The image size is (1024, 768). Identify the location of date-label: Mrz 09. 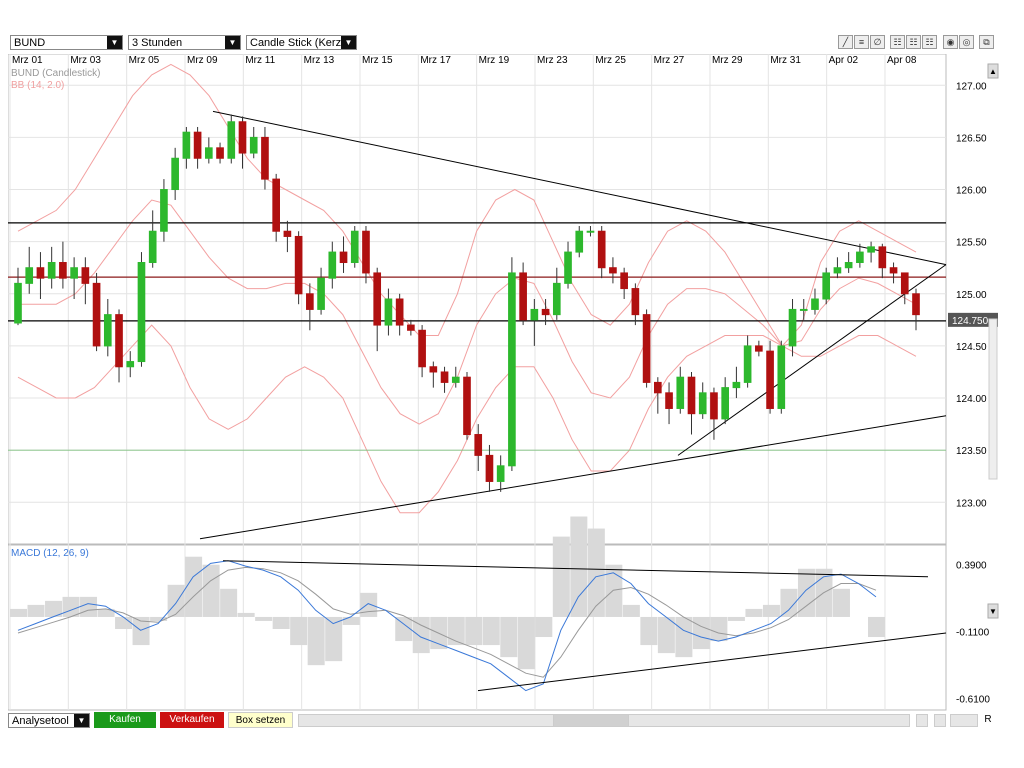
(202, 60).